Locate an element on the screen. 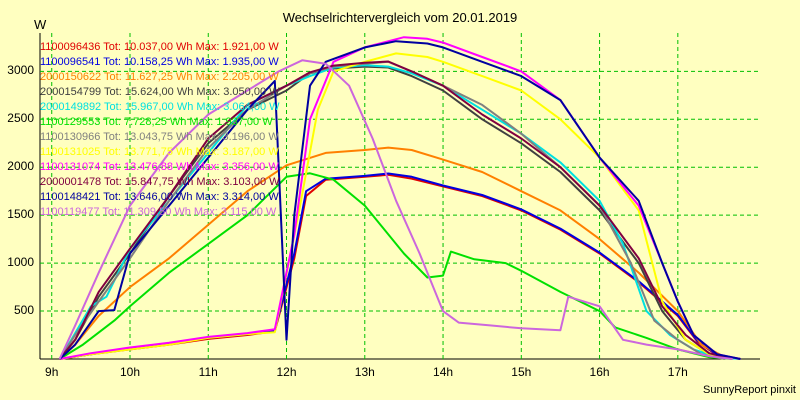 This screenshot has width=800, height=400. x-tick-label: 12h is located at coordinates (286, 372).